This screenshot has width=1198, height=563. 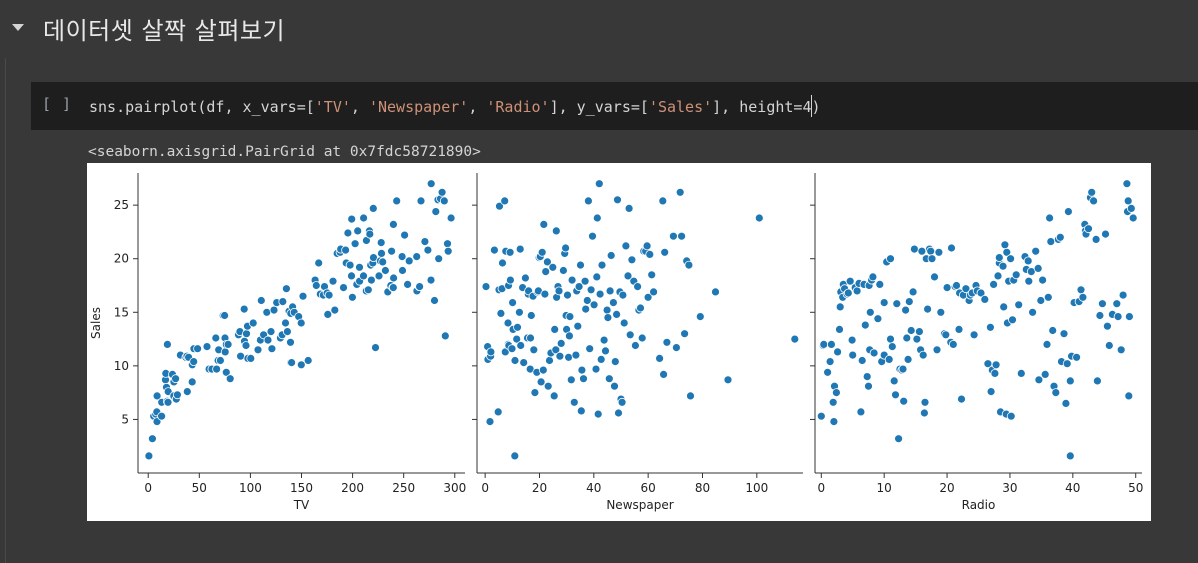 What do you see at coordinates (121, 259) in the screenshot?
I see `y-tick-label: 20` at bounding box center [121, 259].